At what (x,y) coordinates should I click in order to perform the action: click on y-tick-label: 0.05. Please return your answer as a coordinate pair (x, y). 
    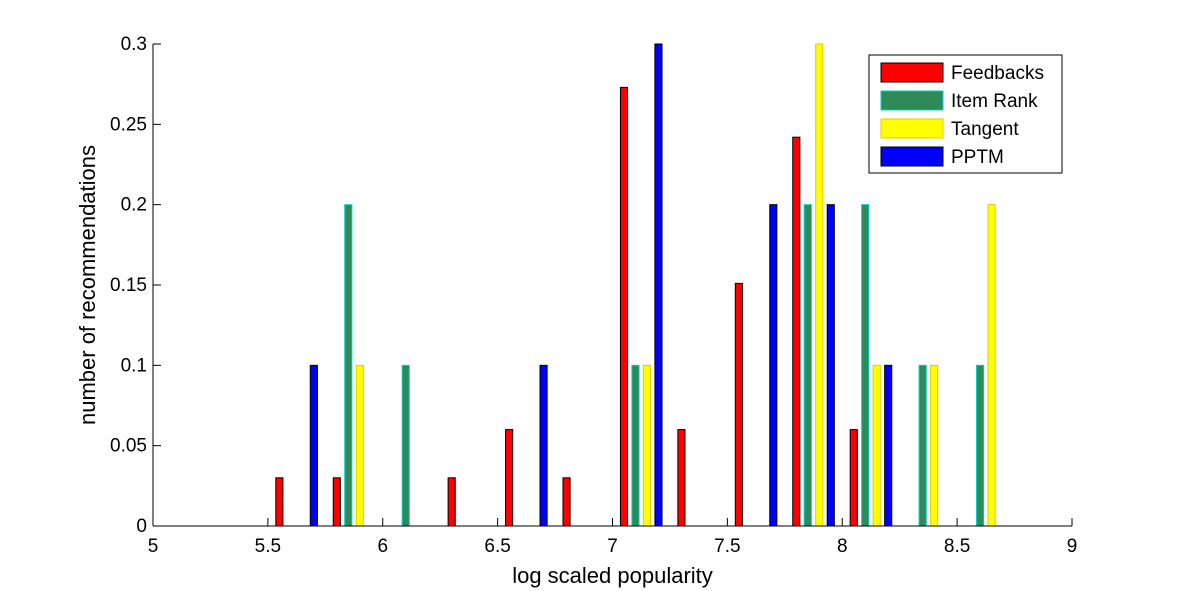
    Looking at the image, I should click on (128, 446).